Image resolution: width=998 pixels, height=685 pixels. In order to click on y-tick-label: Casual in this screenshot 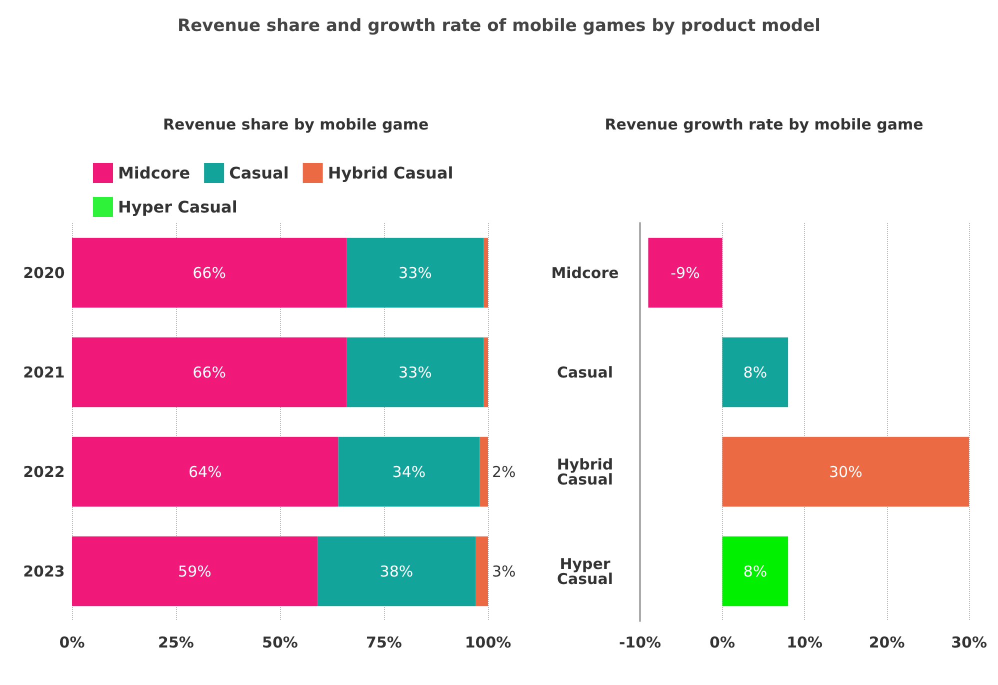, I will do `click(585, 372)`.